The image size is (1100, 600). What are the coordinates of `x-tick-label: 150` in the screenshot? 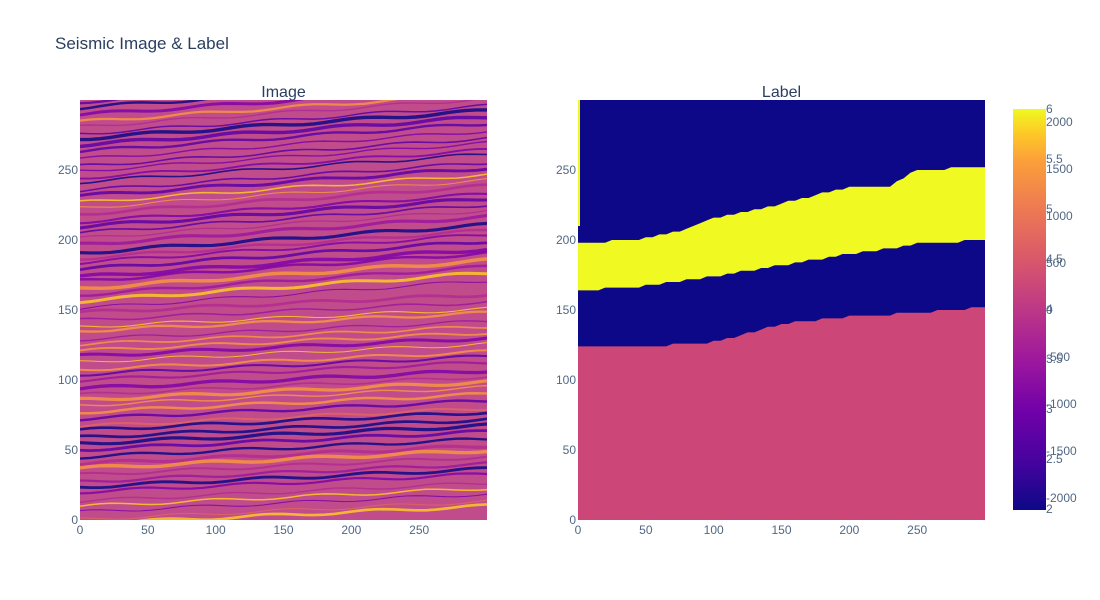 It's located at (283, 530).